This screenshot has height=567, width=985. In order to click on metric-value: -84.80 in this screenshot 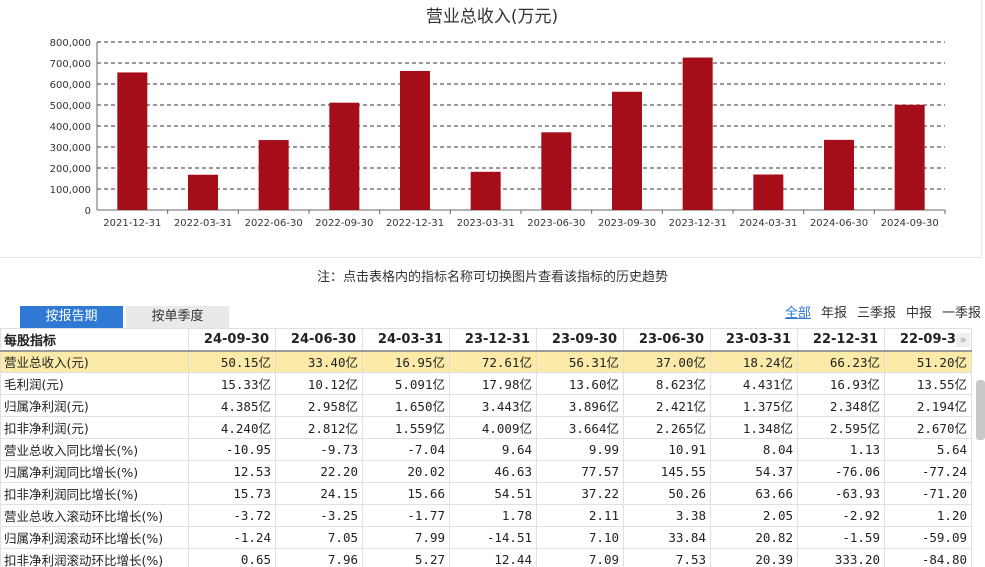, I will do `click(928, 557)`.